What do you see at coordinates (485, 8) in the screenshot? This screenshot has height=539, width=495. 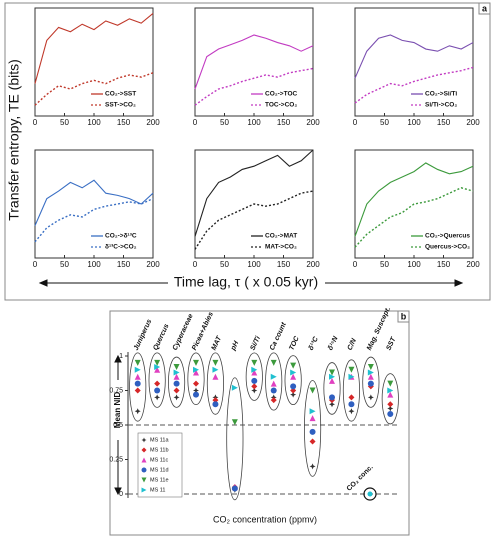 I see `panel-label: a` at bounding box center [485, 8].